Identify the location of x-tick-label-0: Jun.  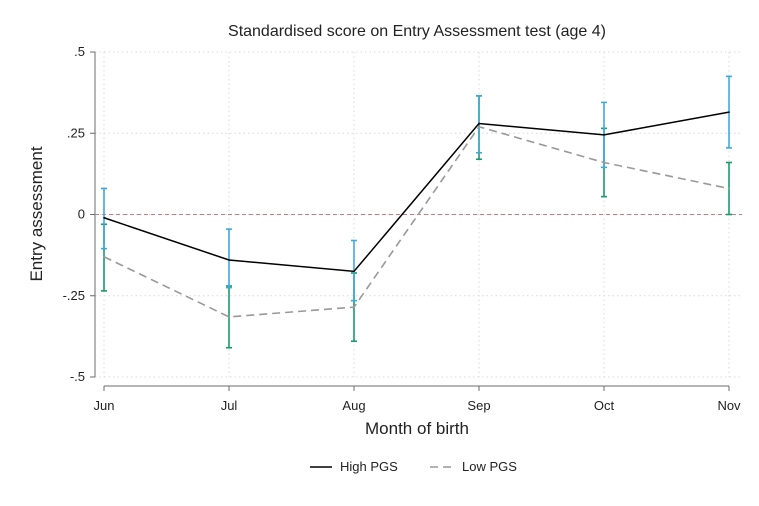
(104, 405).